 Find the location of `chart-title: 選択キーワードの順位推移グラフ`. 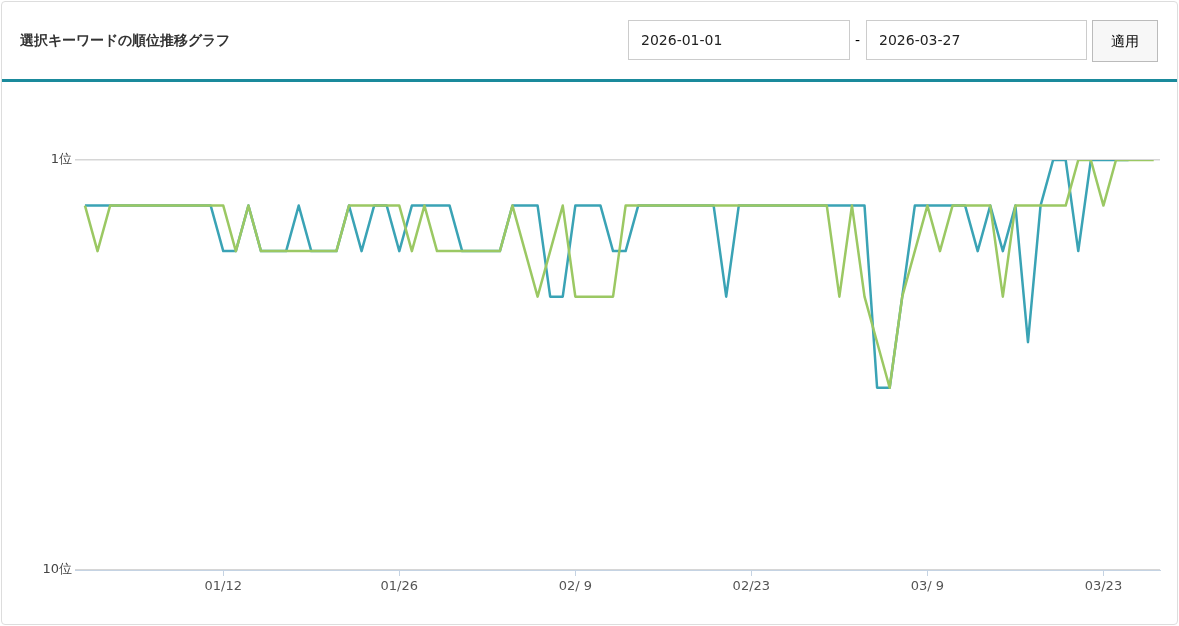

chart-title: 選択キーワードの順位推移グラフ is located at coordinates (125, 41).